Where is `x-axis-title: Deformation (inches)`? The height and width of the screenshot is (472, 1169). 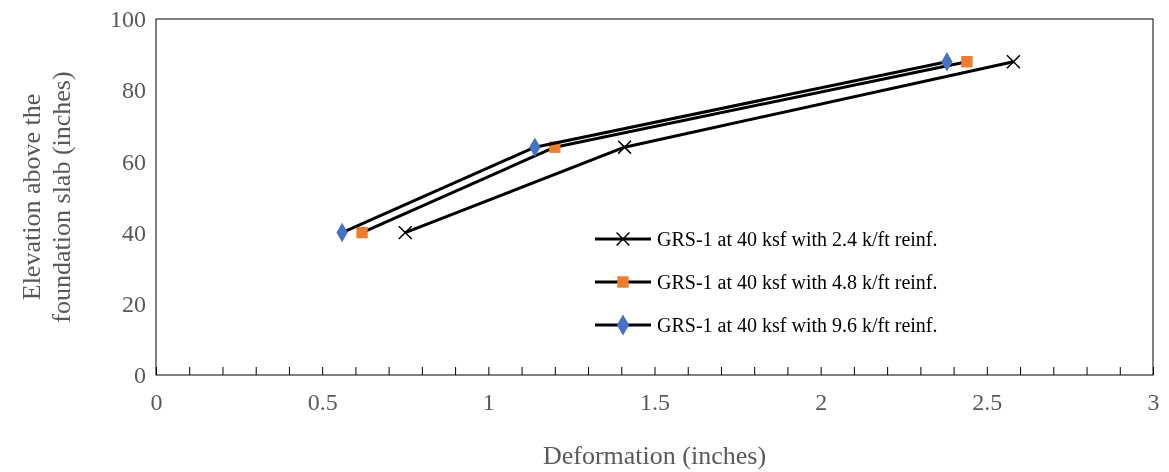 x-axis-title: Deformation (inches) is located at coordinates (654, 455).